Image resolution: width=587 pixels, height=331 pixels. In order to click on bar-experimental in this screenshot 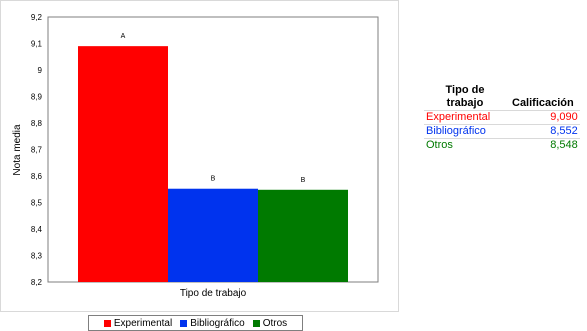, I will do `click(123, 164)`.